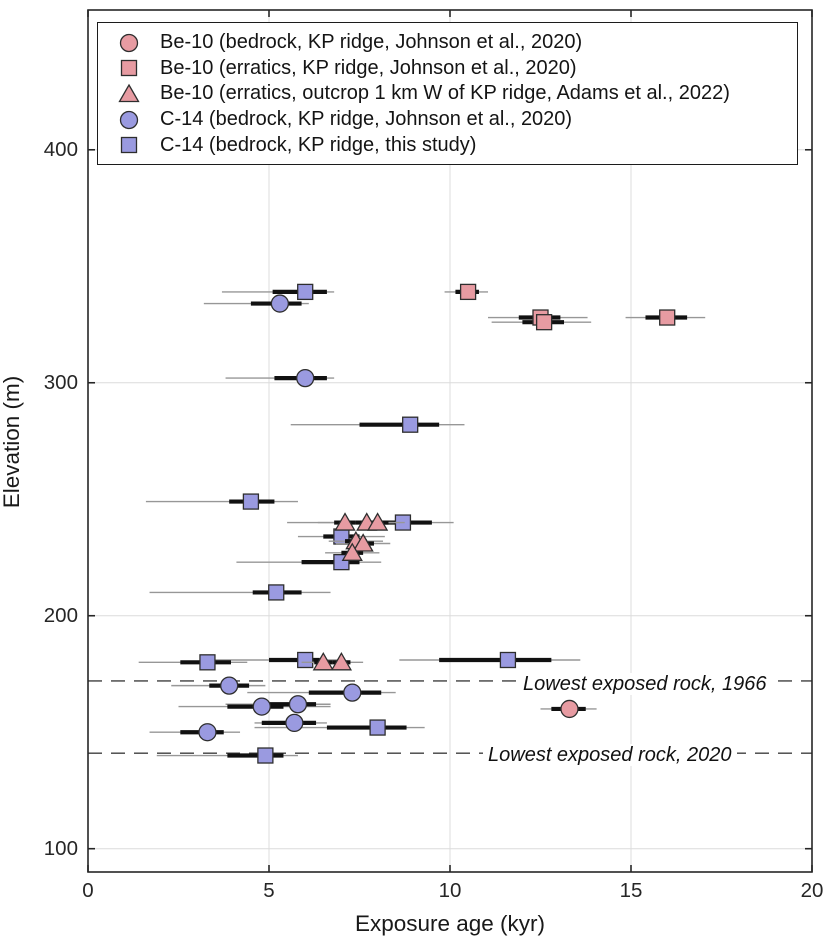  What do you see at coordinates (60, 382) in the screenshot?
I see `y-tick-label: 300` at bounding box center [60, 382].